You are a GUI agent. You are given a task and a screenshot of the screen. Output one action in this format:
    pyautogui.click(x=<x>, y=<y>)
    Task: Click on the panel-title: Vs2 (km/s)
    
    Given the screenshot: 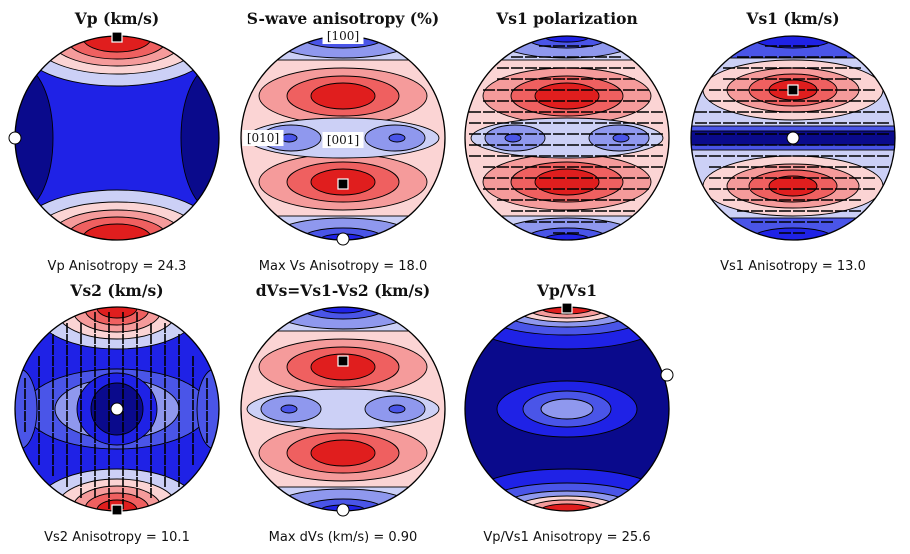 What is the action you would take?
    pyautogui.click(x=116, y=290)
    